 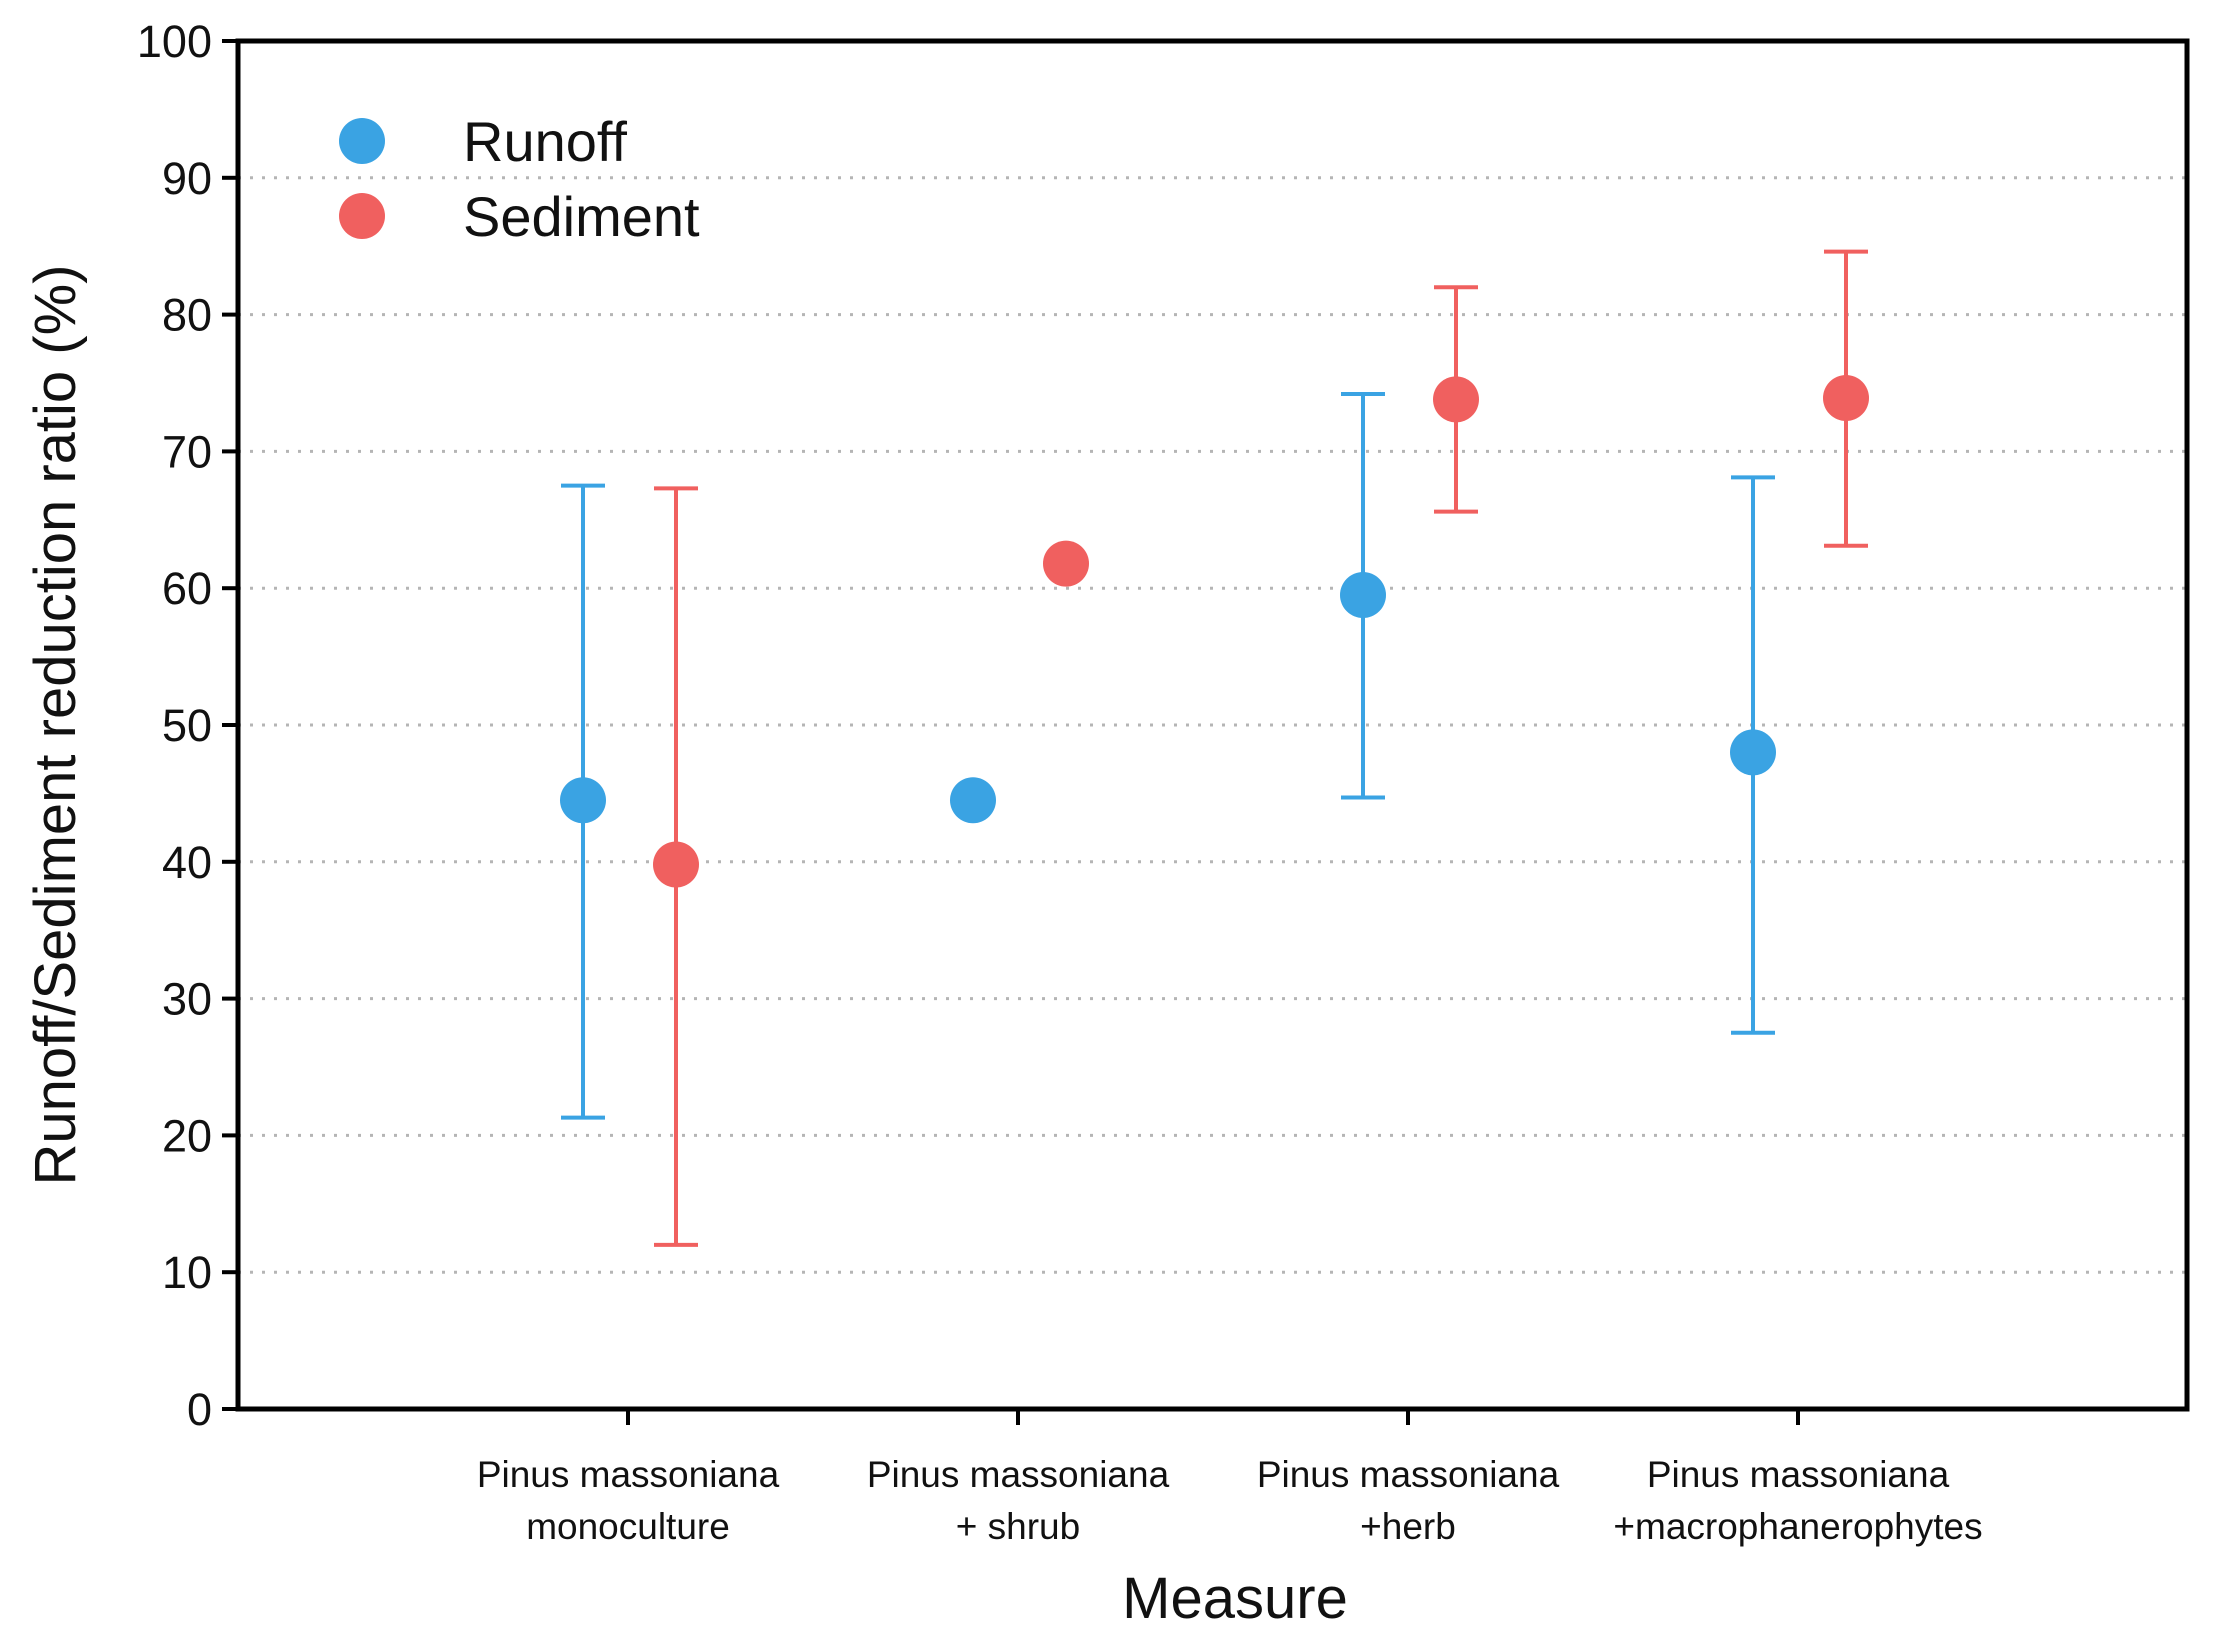 What do you see at coordinates (1797, 1526) in the screenshot?
I see `x-tick-label: +macrophanerophytes` at bounding box center [1797, 1526].